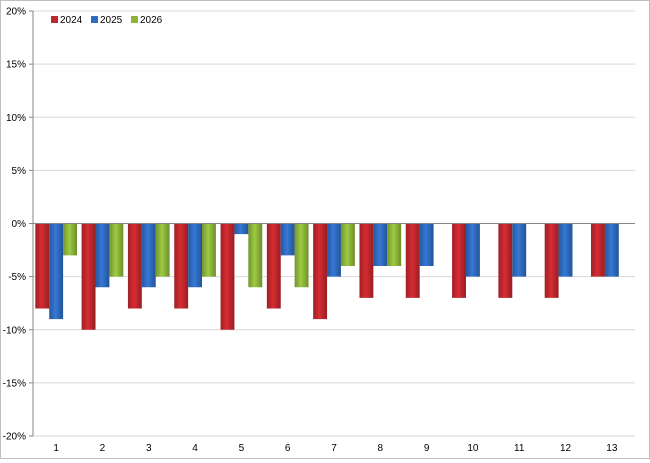 The image size is (650, 463). Describe the element at coordinates (103, 448) in the screenshot. I see `x-tick-label: 2` at that location.